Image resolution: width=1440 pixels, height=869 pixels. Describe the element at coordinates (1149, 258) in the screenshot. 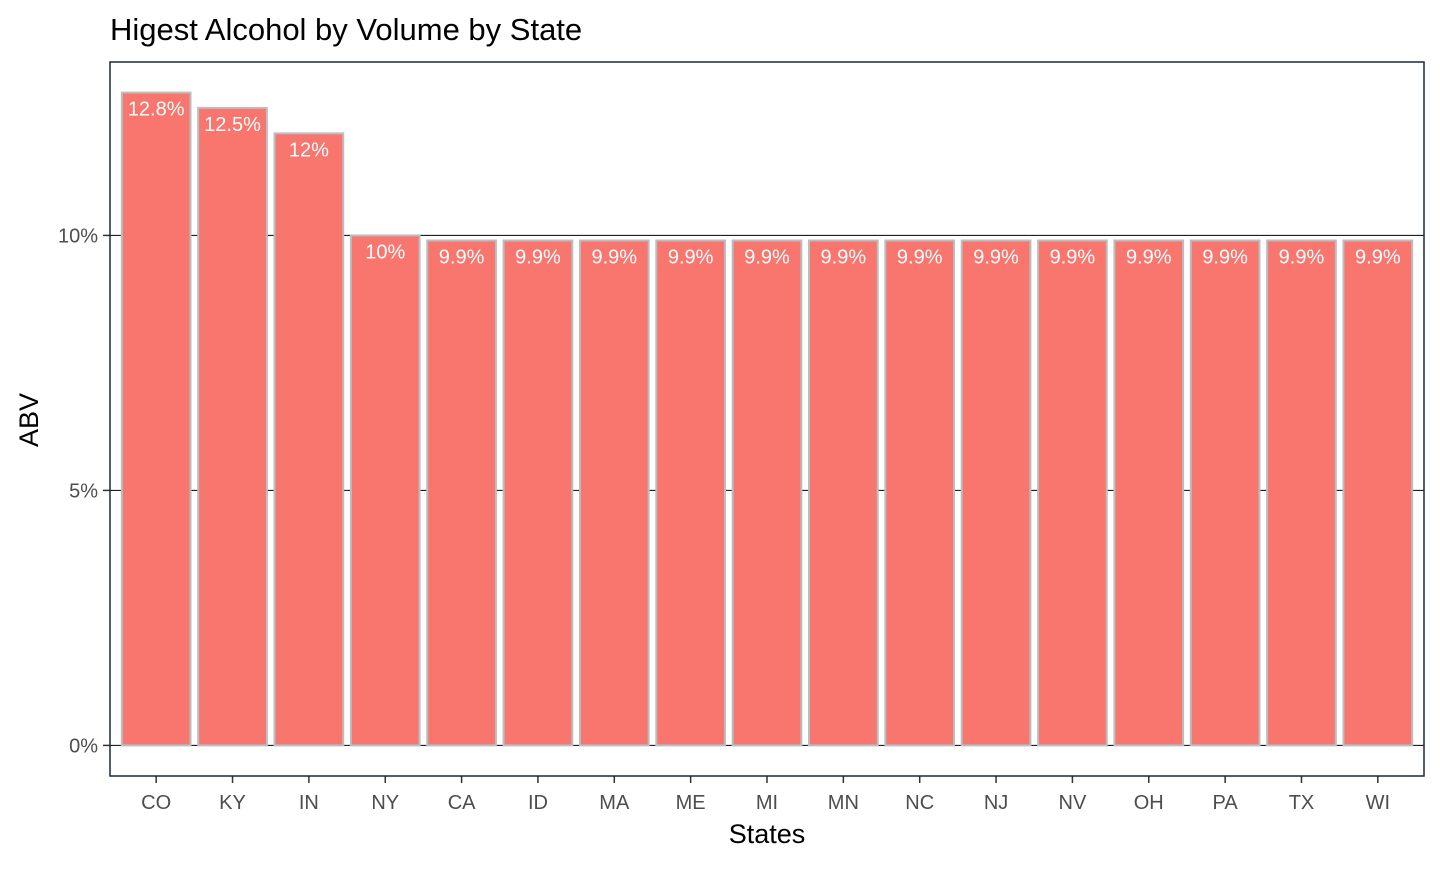

I see `data-label-oh: 9.9%` at that location.